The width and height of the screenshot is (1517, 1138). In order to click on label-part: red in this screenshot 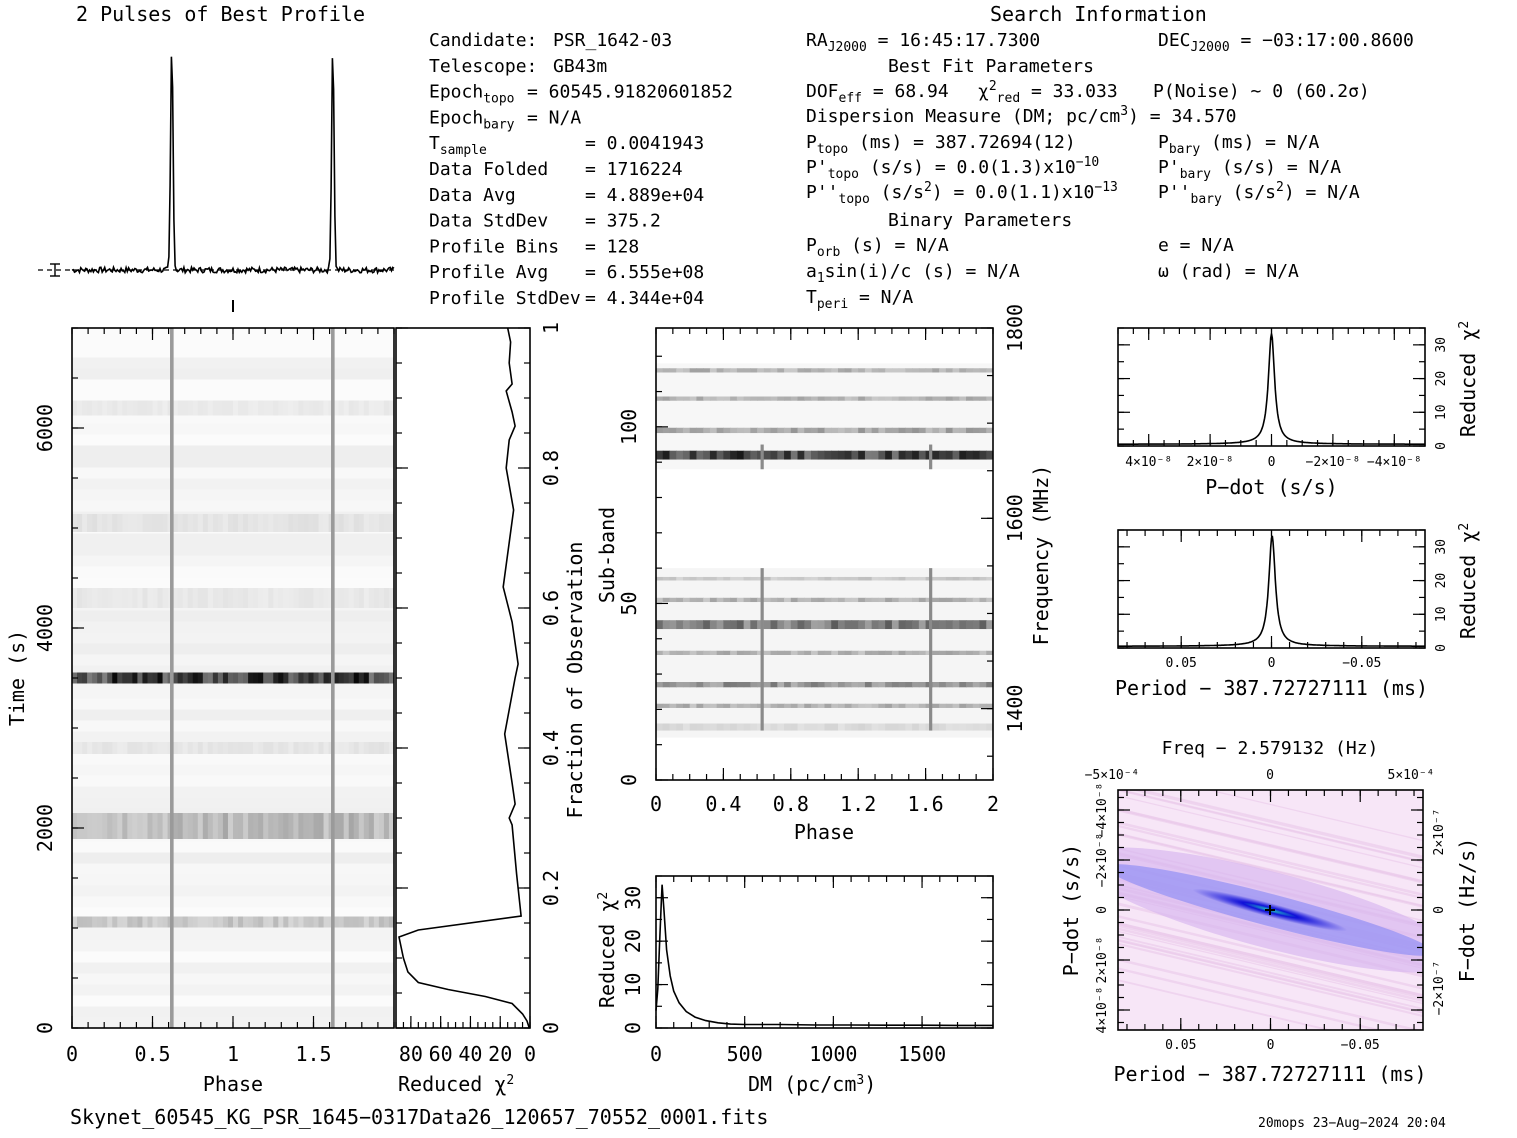, I will do `click(1008, 98)`.